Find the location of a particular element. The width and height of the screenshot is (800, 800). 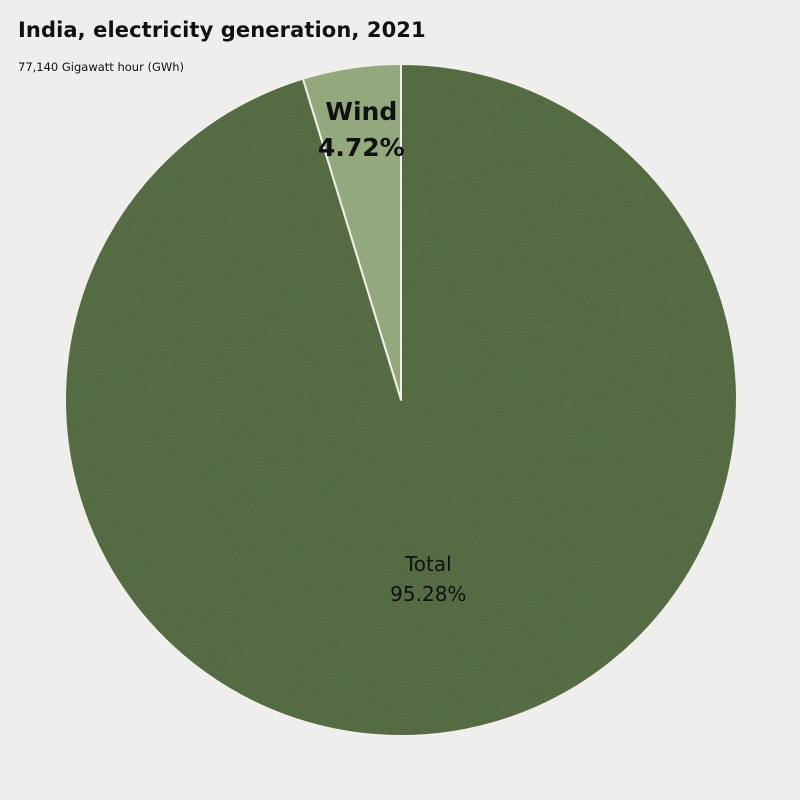

slice-percent-total: 95.28% is located at coordinates (428, 594).